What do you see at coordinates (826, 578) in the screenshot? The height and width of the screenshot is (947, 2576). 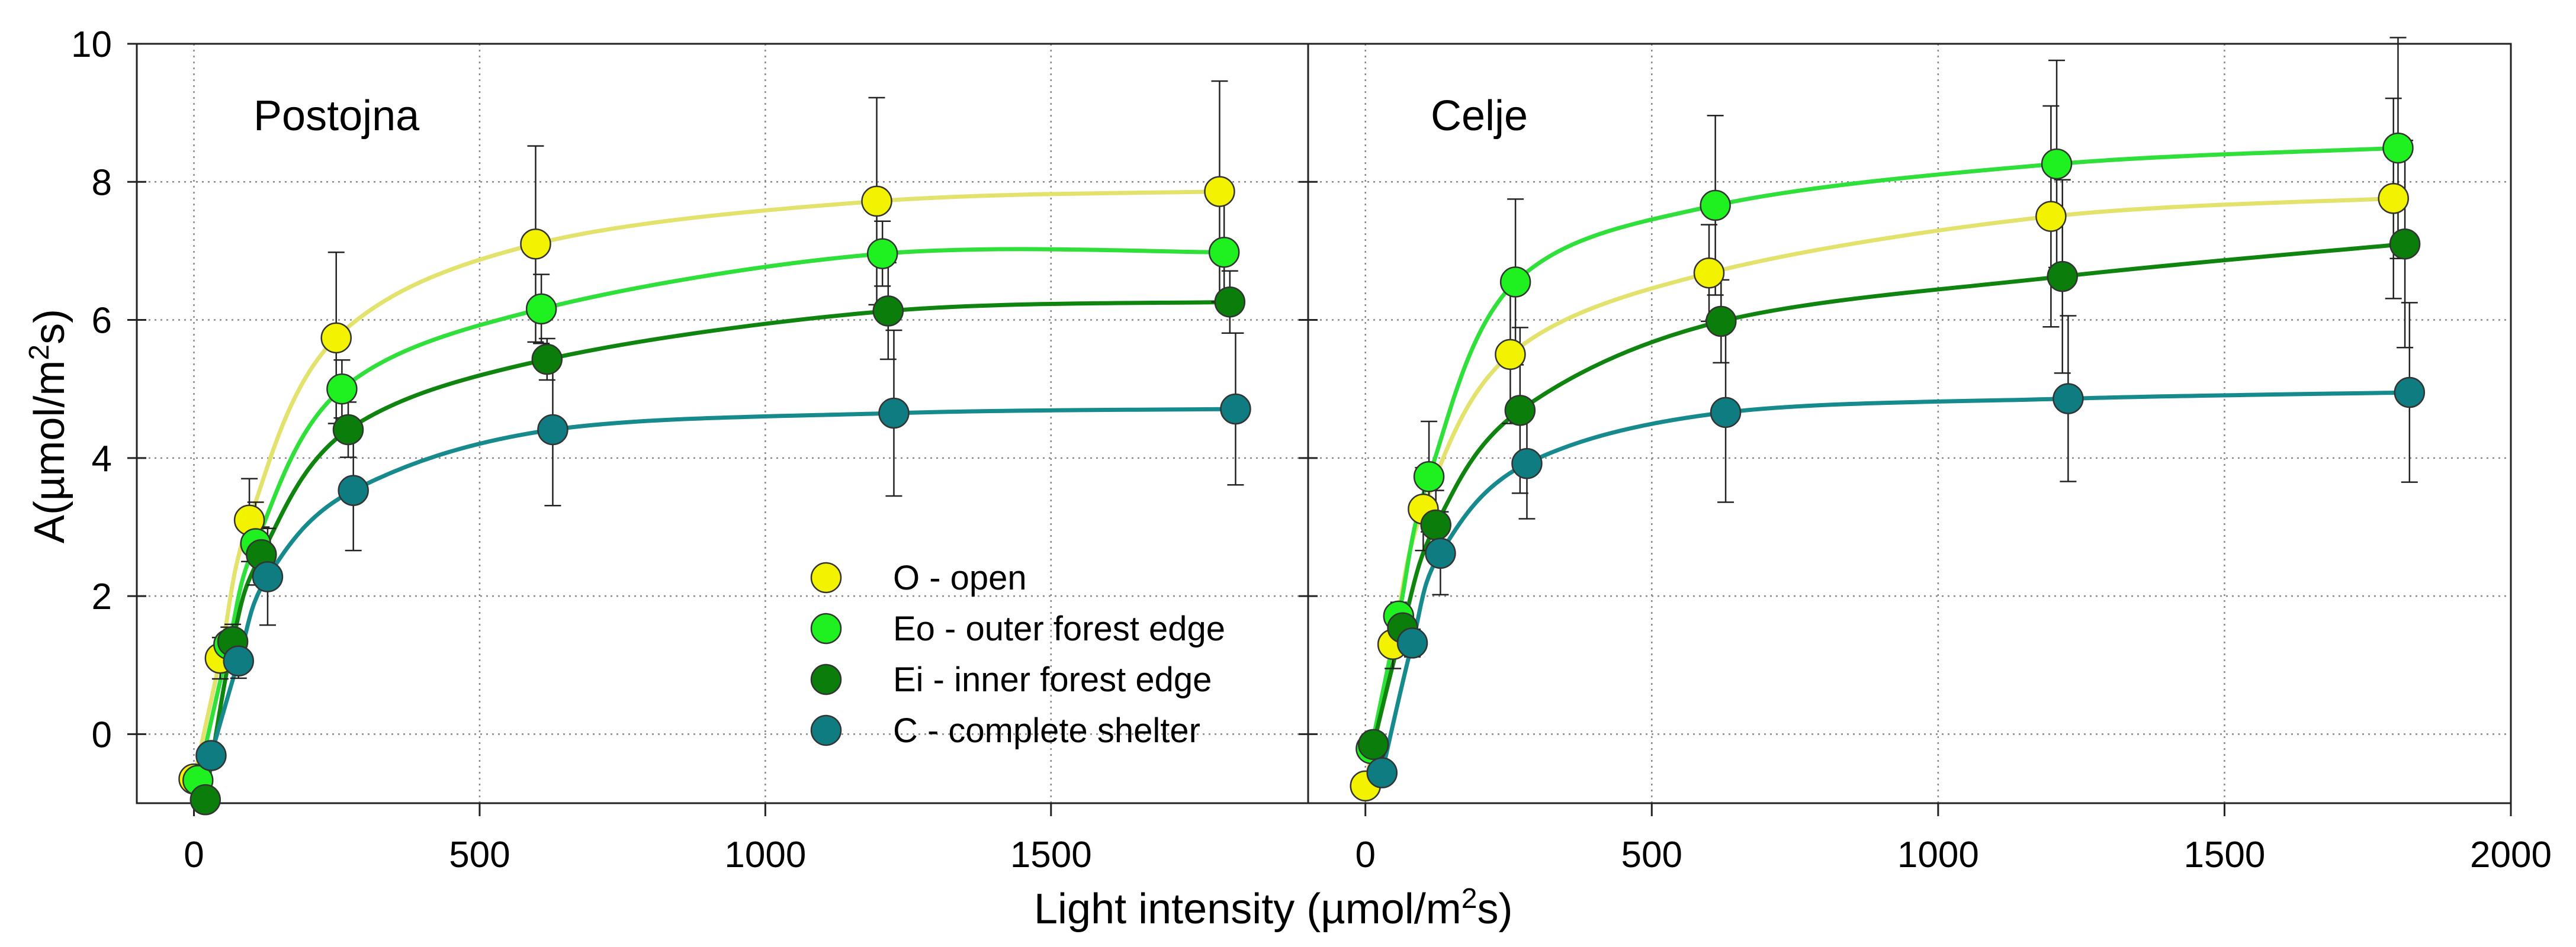 I see `legend-marker-o` at bounding box center [826, 578].